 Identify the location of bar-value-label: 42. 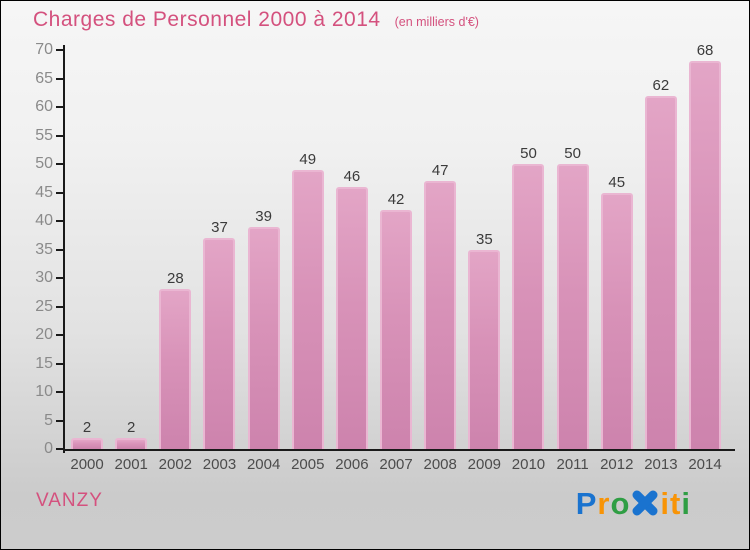
(396, 199).